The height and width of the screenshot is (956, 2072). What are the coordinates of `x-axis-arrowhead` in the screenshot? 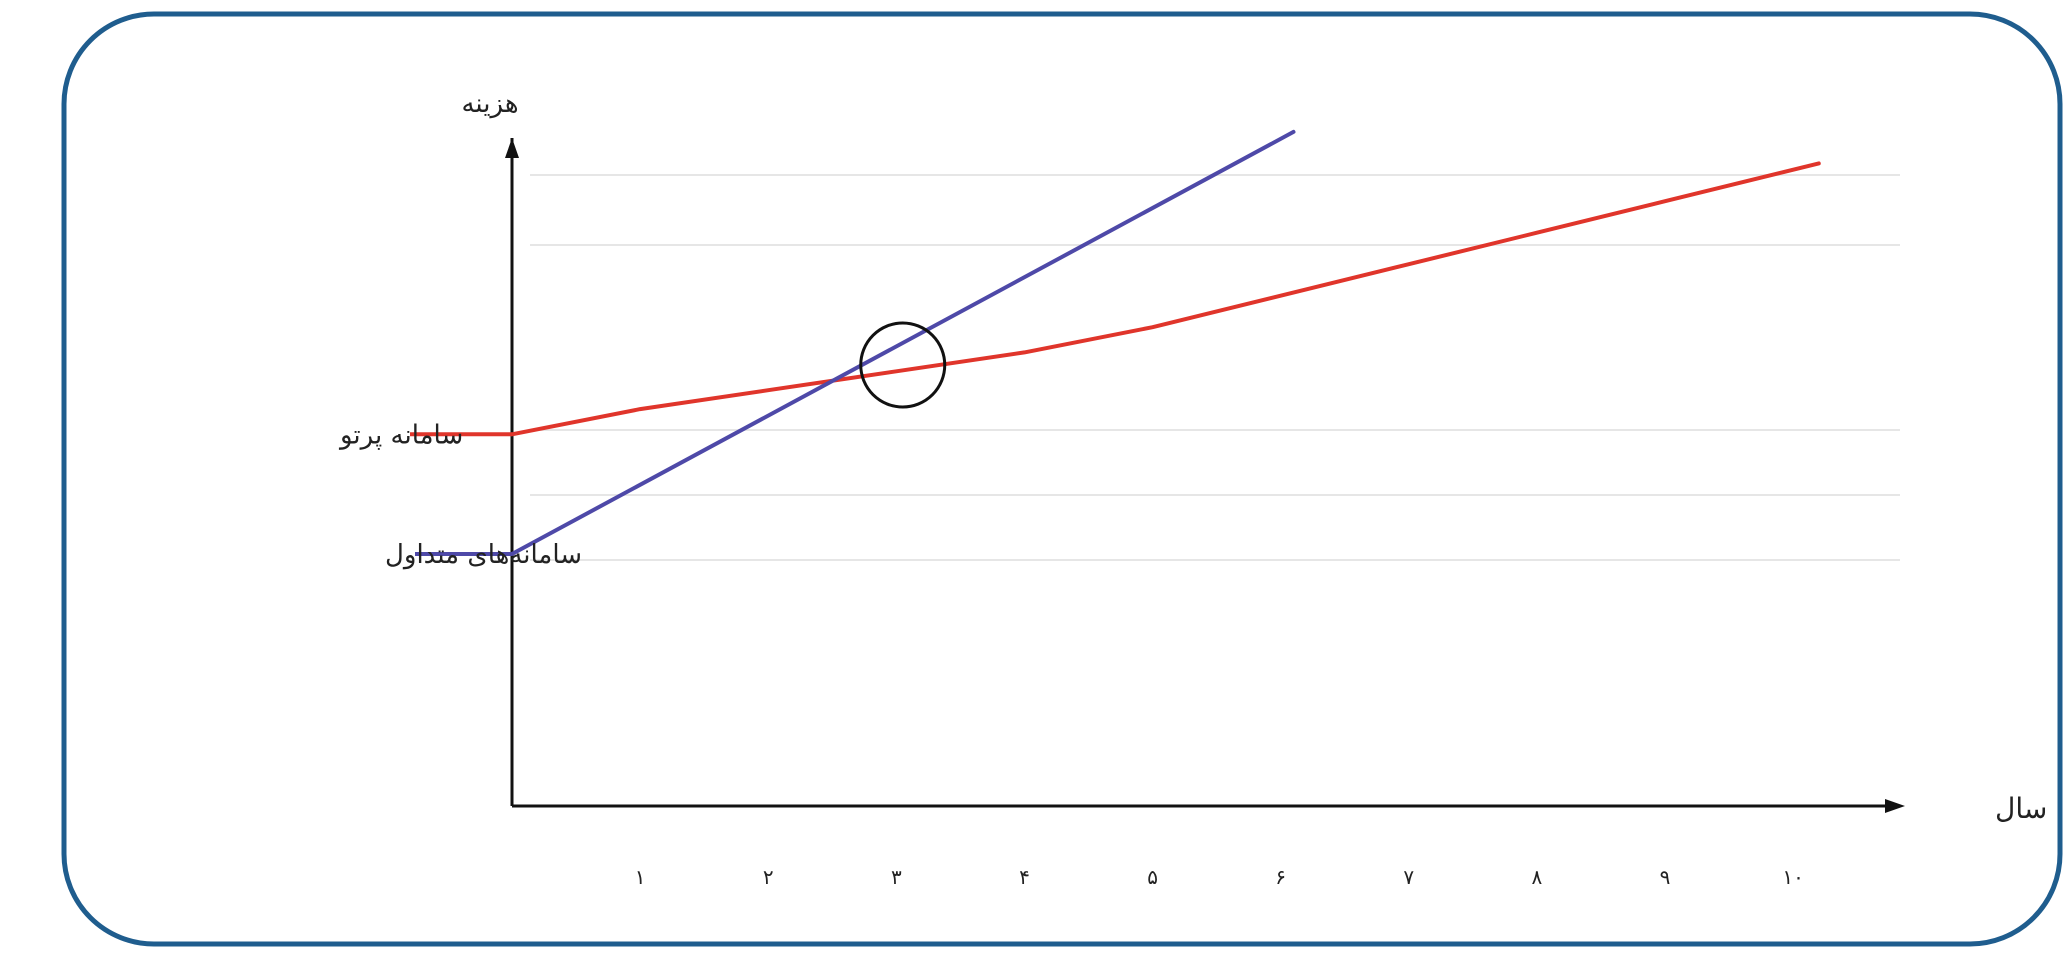 It's located at (1895, 806).